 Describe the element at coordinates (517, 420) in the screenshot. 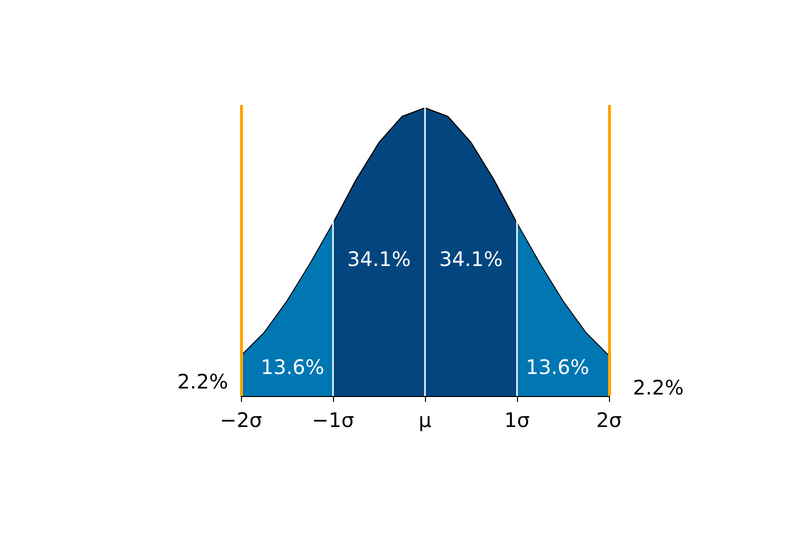

I see `x-tick-label: 1σ` at that location.